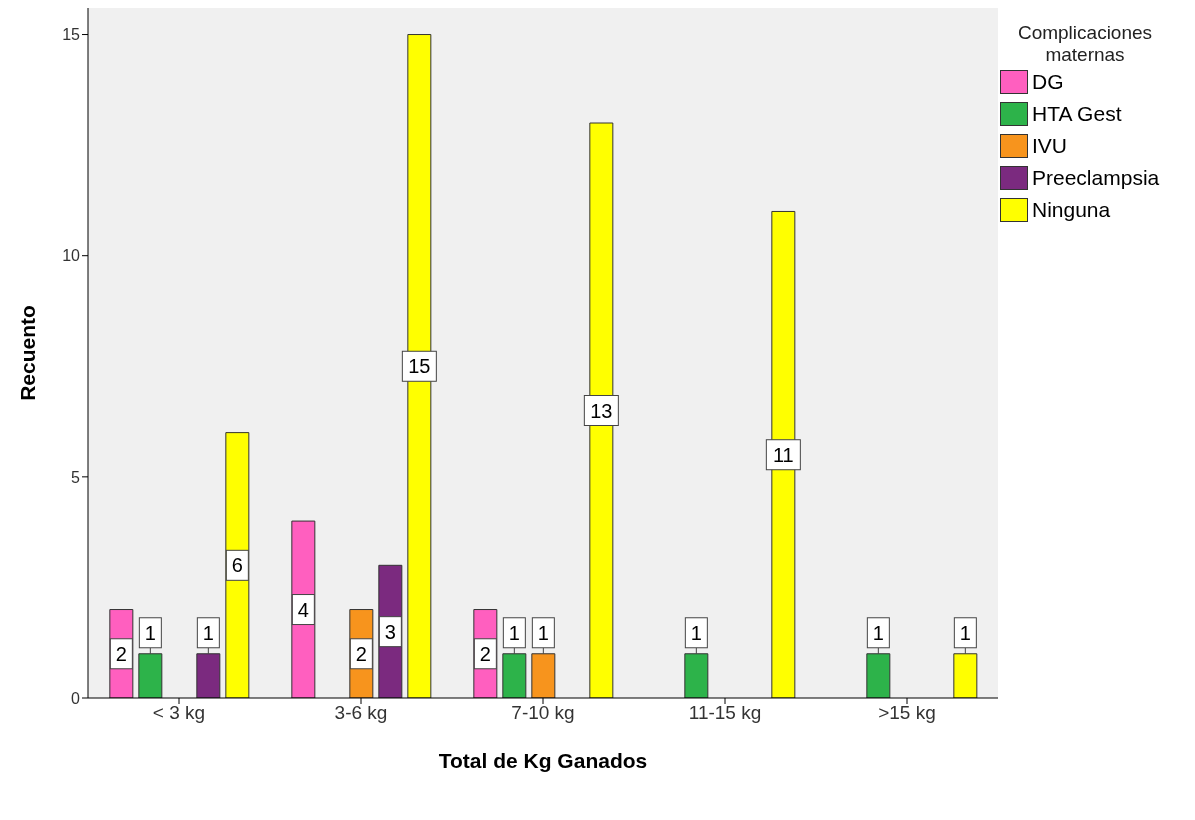 This screenshot has width=1195, height=820. I want to click on y-tick-label: 15, so click(71, 35).